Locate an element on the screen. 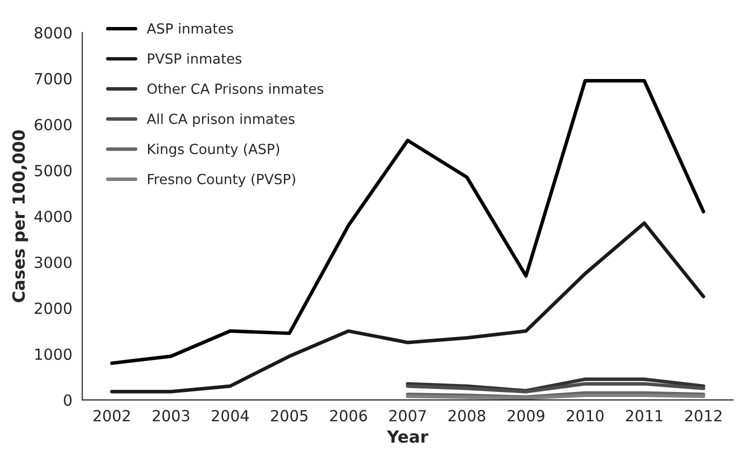 The height and width of the screenshot is (465, 748). x-tick-label: 2010 is located at coordinates (585, 416).